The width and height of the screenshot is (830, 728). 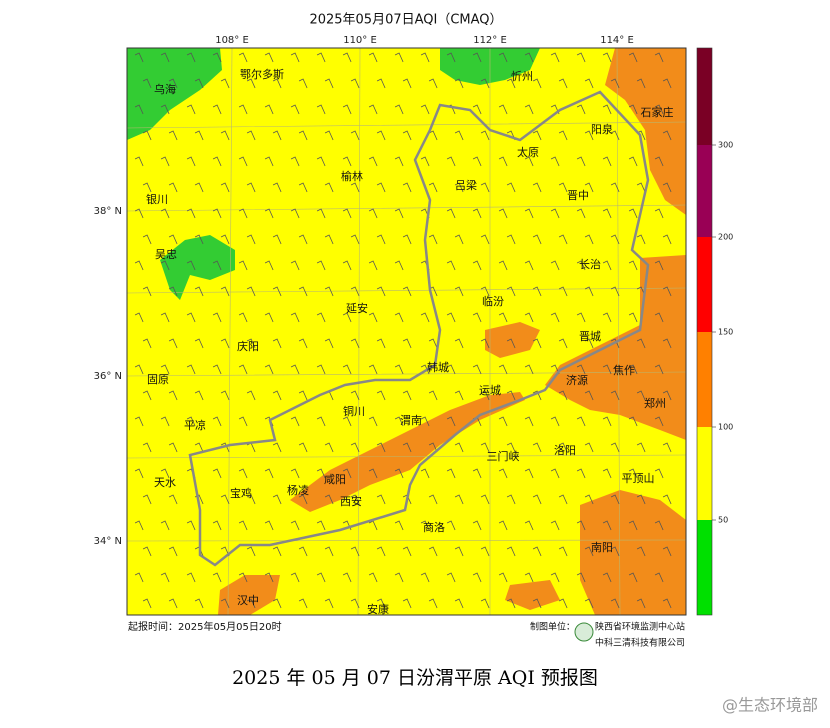 I want to click on city-label: 长治, so click(x=590, y=264).